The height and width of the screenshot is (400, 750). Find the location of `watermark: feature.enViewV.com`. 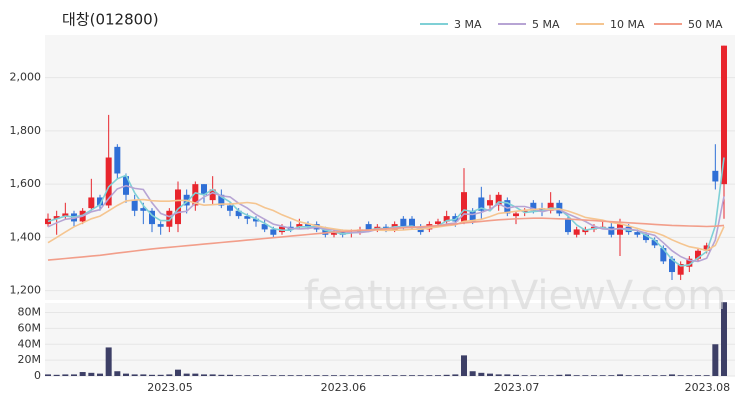

watermark: feature.enViewV.com is located at coordinates (515, 296).